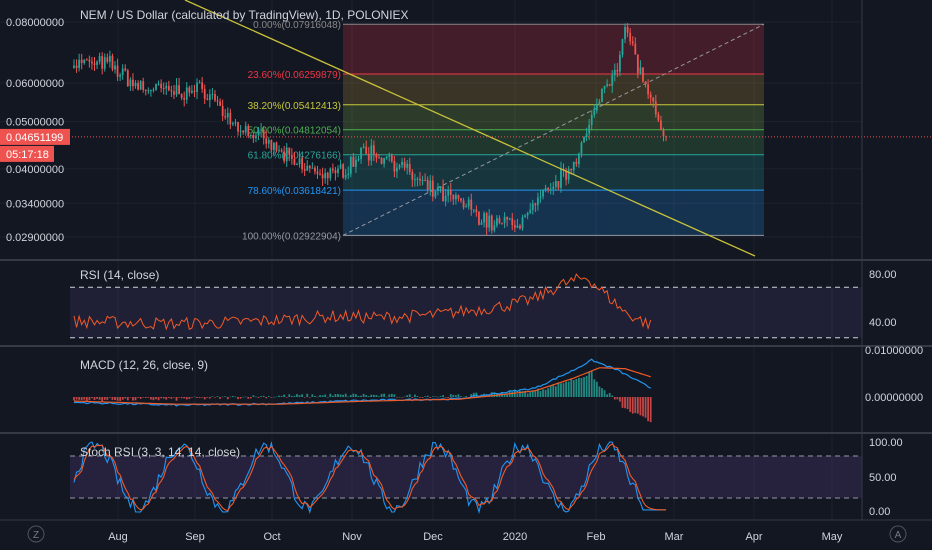  I want to click on timezone-z-icon: Z, so click(36, 534).